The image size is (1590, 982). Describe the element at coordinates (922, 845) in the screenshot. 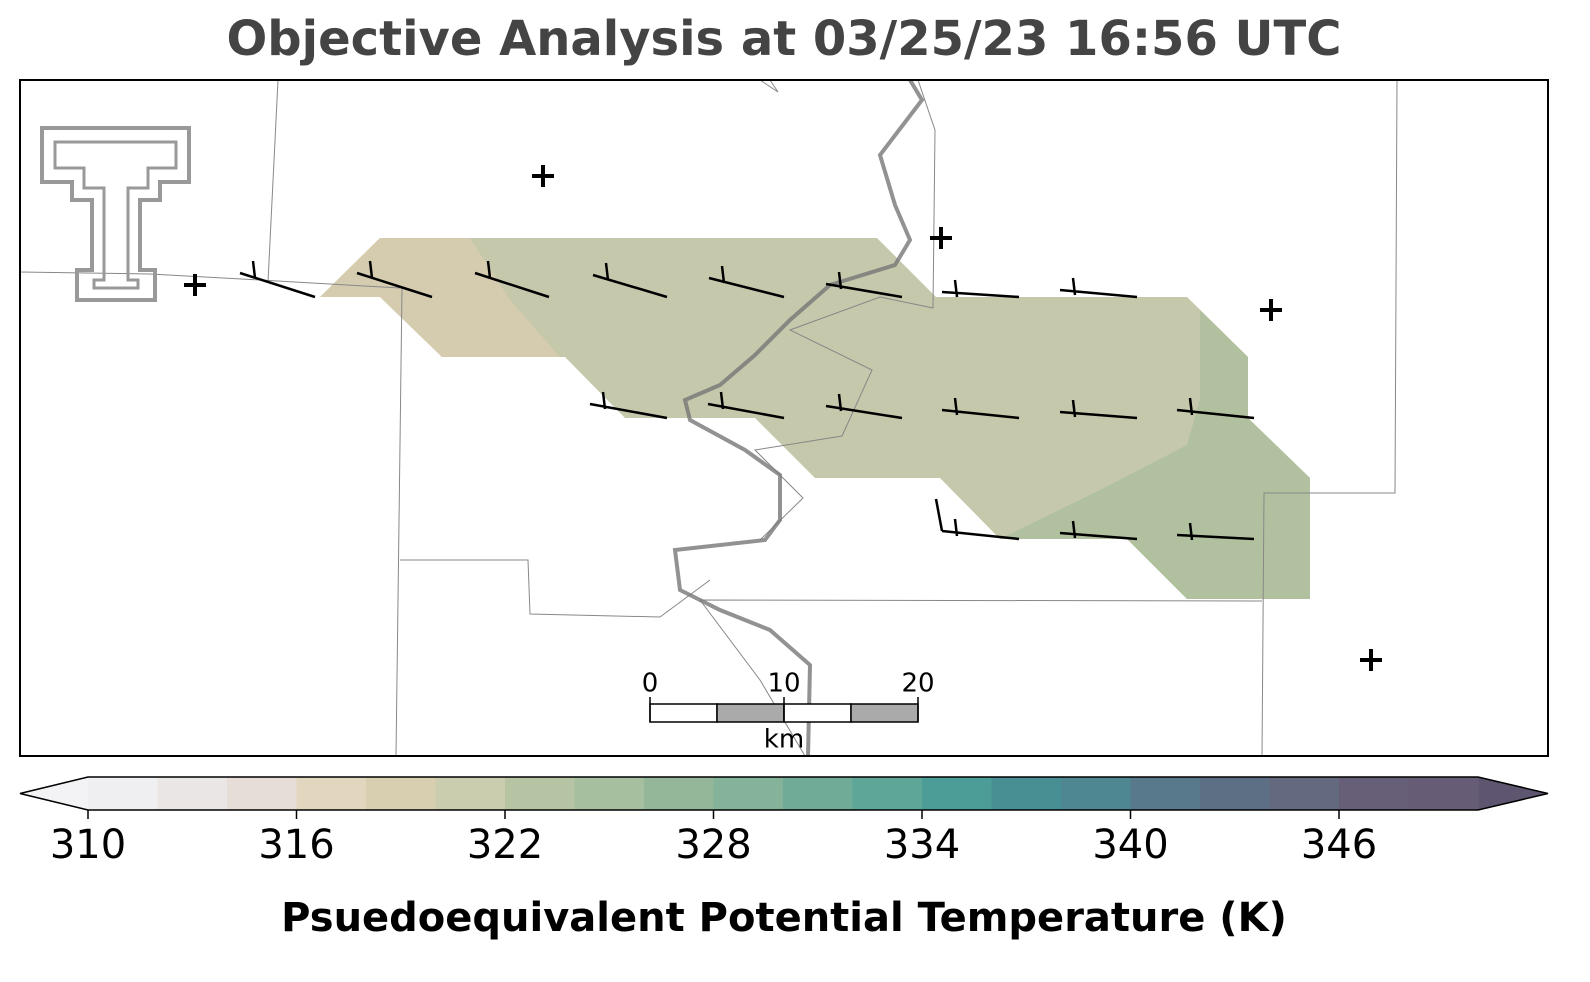

I see `colorbar-tick-label: 334` at that location.